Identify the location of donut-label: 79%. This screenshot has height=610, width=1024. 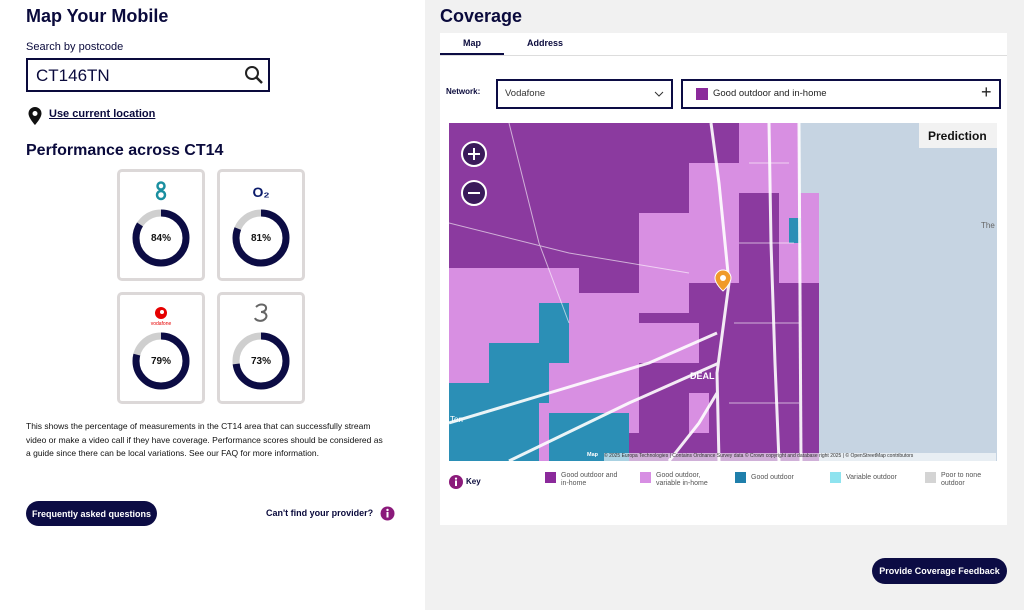
(161, 361).